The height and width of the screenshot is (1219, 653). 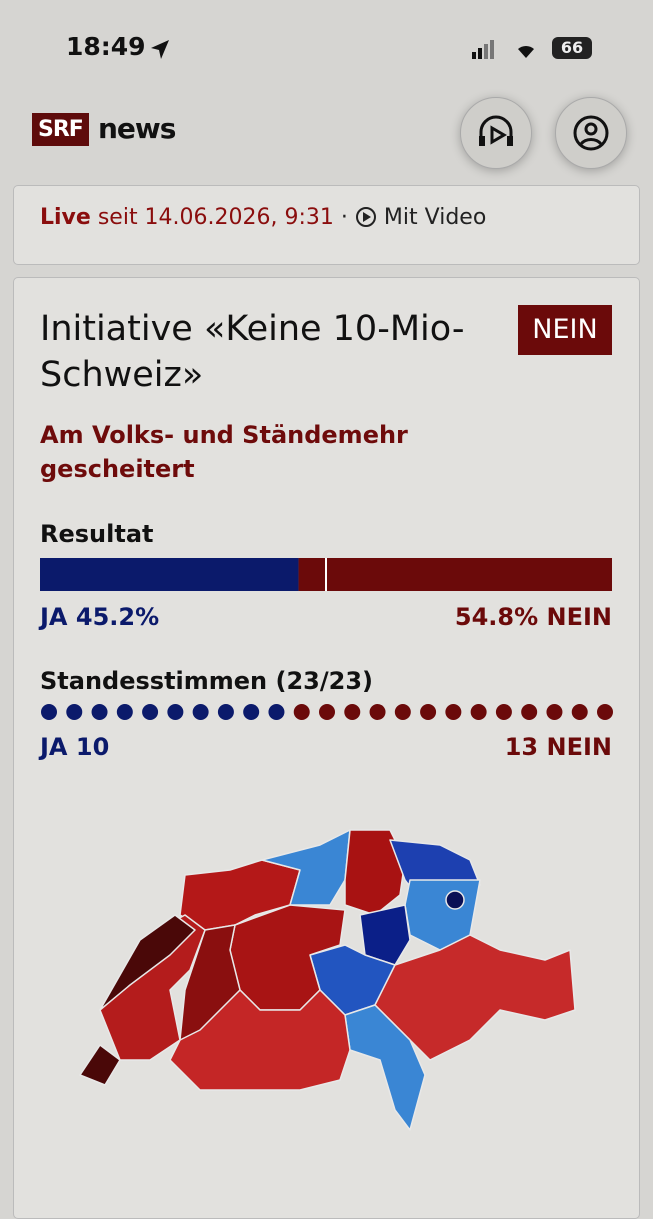 What do you see at coordinates (147, 617) in the screenshot?
I see `ja-unit: %` at bounding box center [147, 617].